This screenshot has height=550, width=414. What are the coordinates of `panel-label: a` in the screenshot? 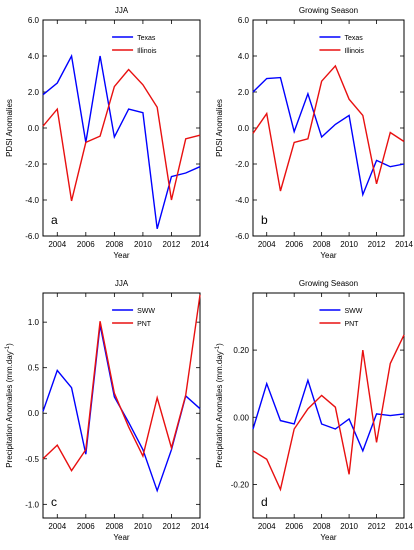 It's located at (54, 220).